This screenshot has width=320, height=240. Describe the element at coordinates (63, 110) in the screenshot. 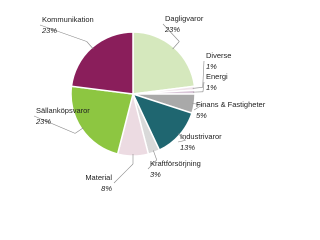

I see `slice-label: Sällanköpsvaror` at that location.